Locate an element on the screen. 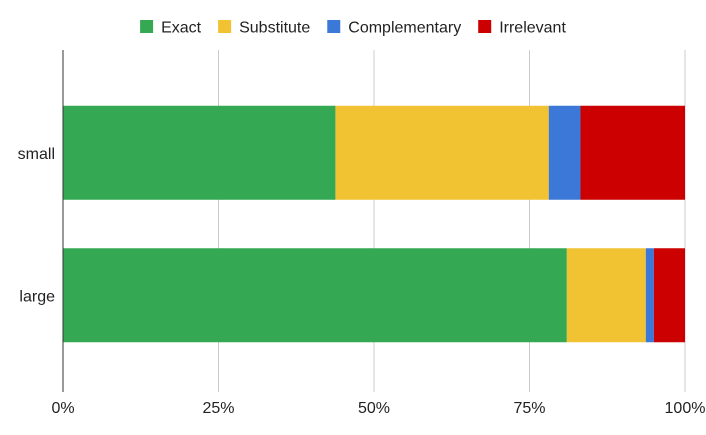 This screenshot has width=706, height=435. x-tick-label: 50% is located at coordinates (374, 408).